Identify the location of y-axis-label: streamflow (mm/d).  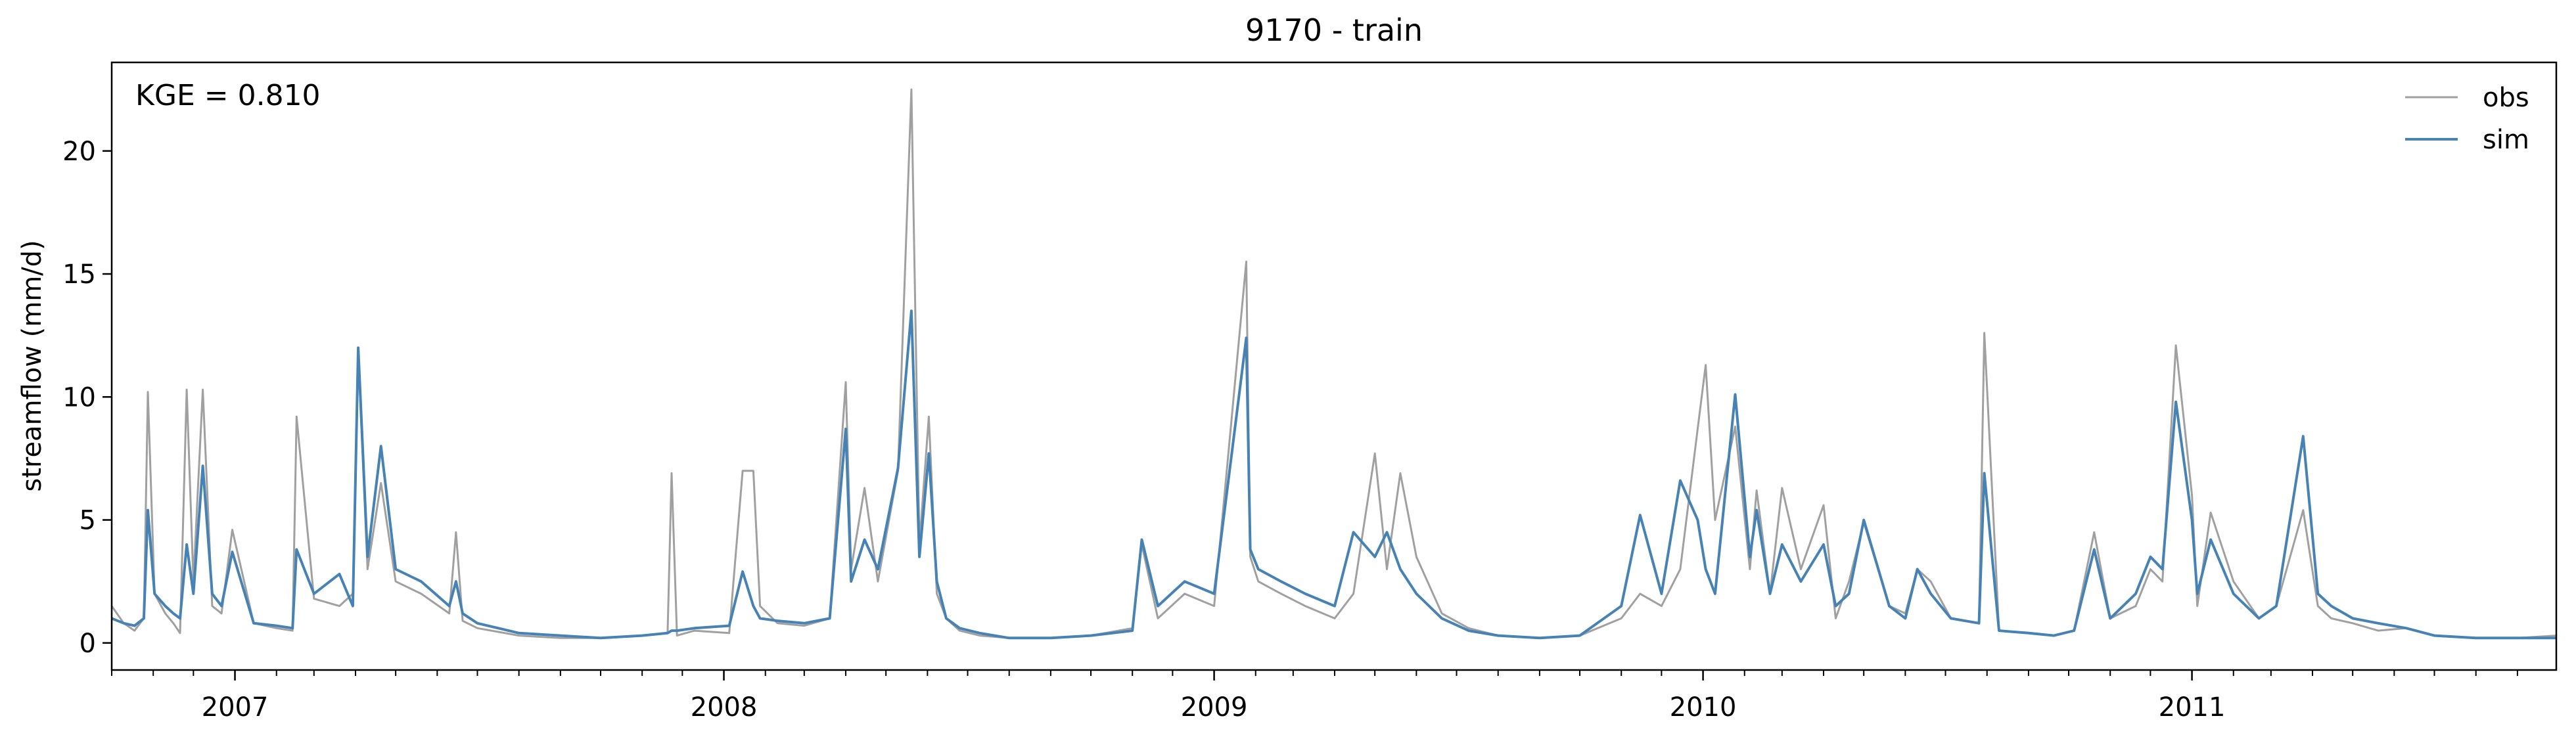
(32, 365).